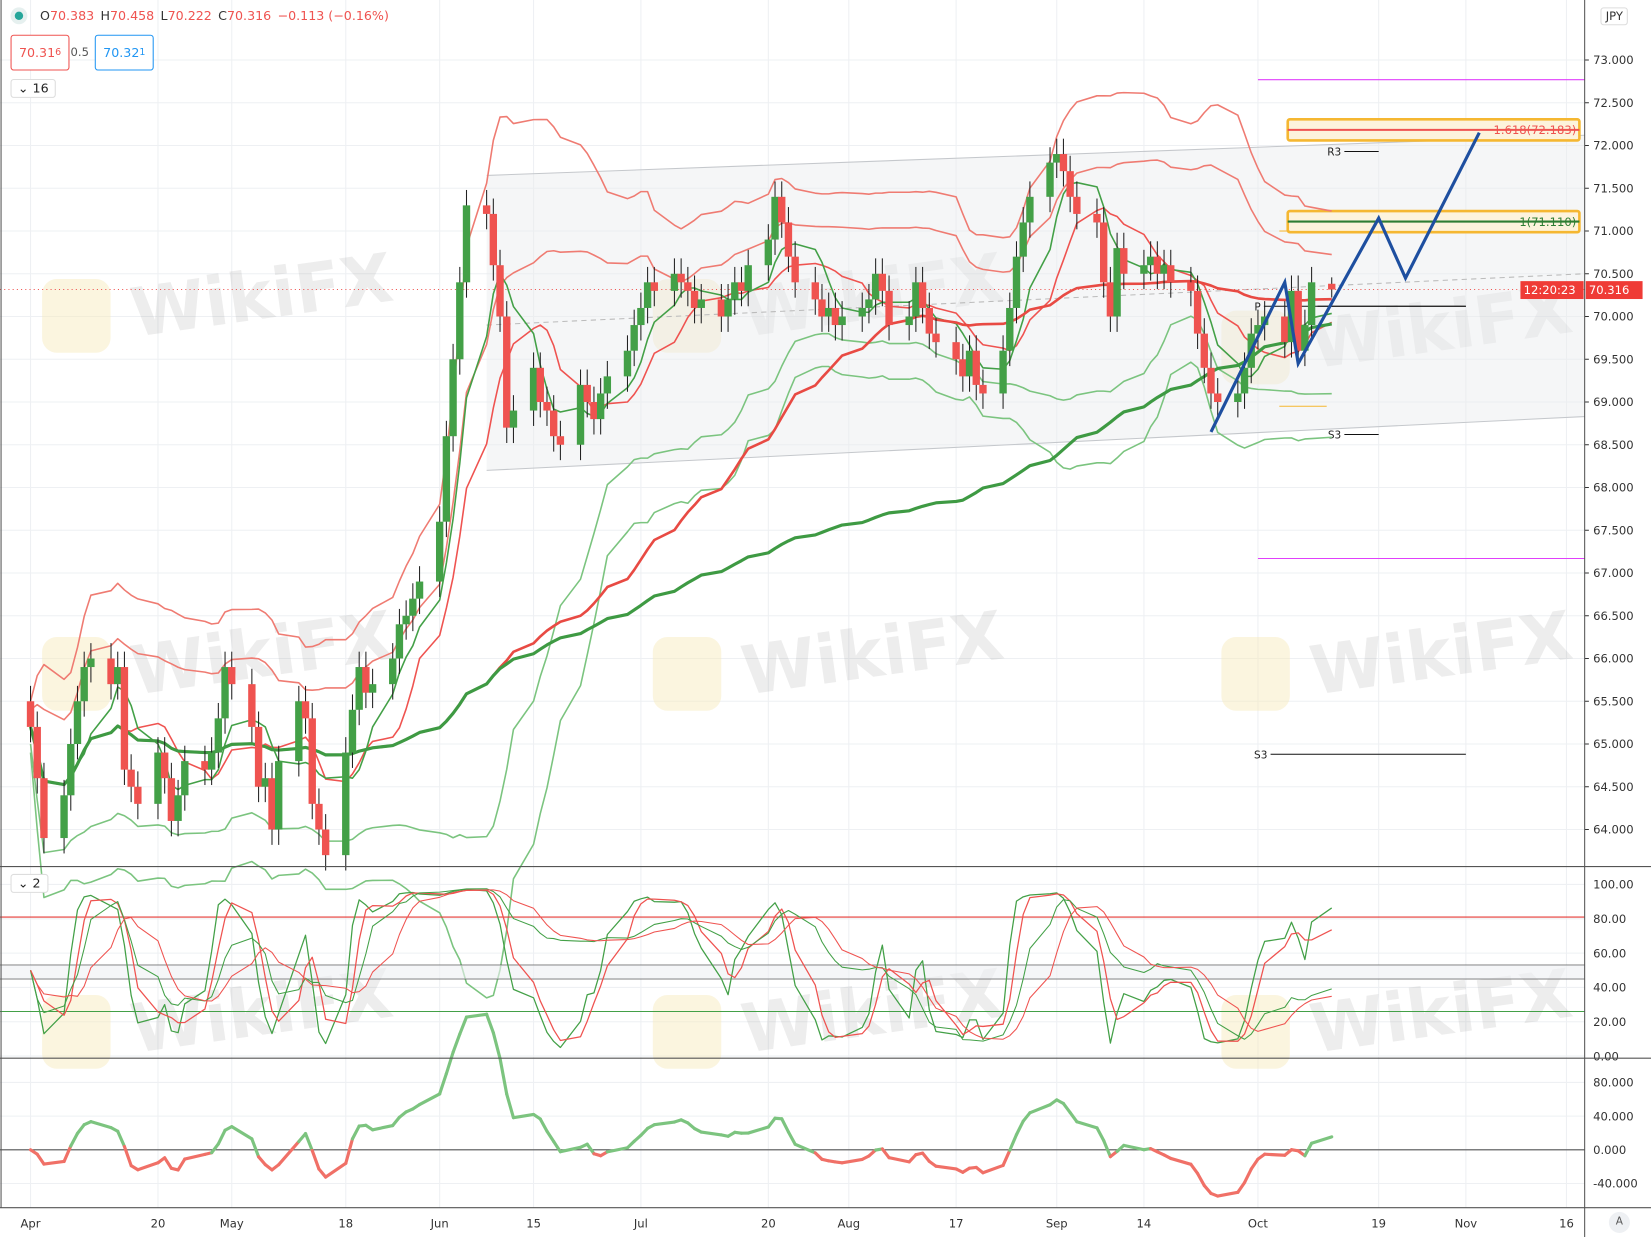  I want to click on stoch-slow-d, so click(681, 964).